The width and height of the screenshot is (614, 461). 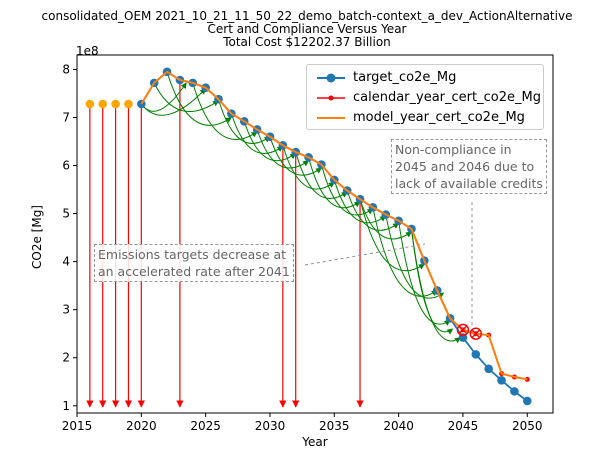 What do you see at coordinates (331, 118) in the screenshot?
I see `legend-marker-model` at bounding box center [331, 118].